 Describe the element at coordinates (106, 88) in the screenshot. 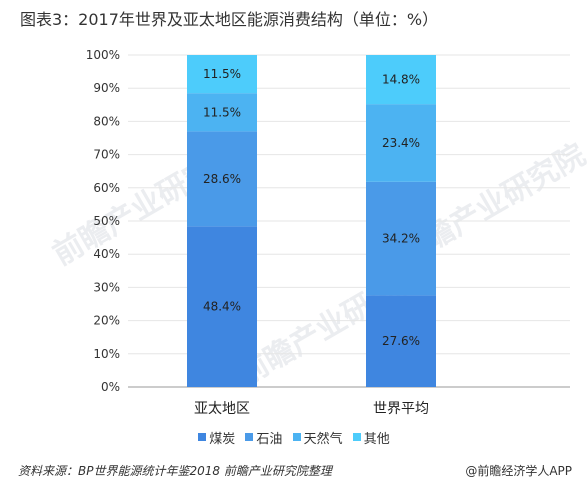

I see `y-tick-label: 90%` at that location.